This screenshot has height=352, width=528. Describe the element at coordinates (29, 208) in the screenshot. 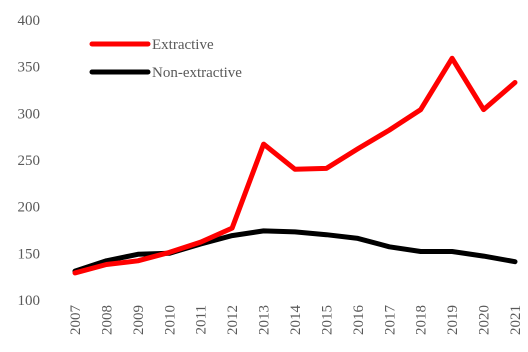

I see `y-tick-label: 200` at that location.